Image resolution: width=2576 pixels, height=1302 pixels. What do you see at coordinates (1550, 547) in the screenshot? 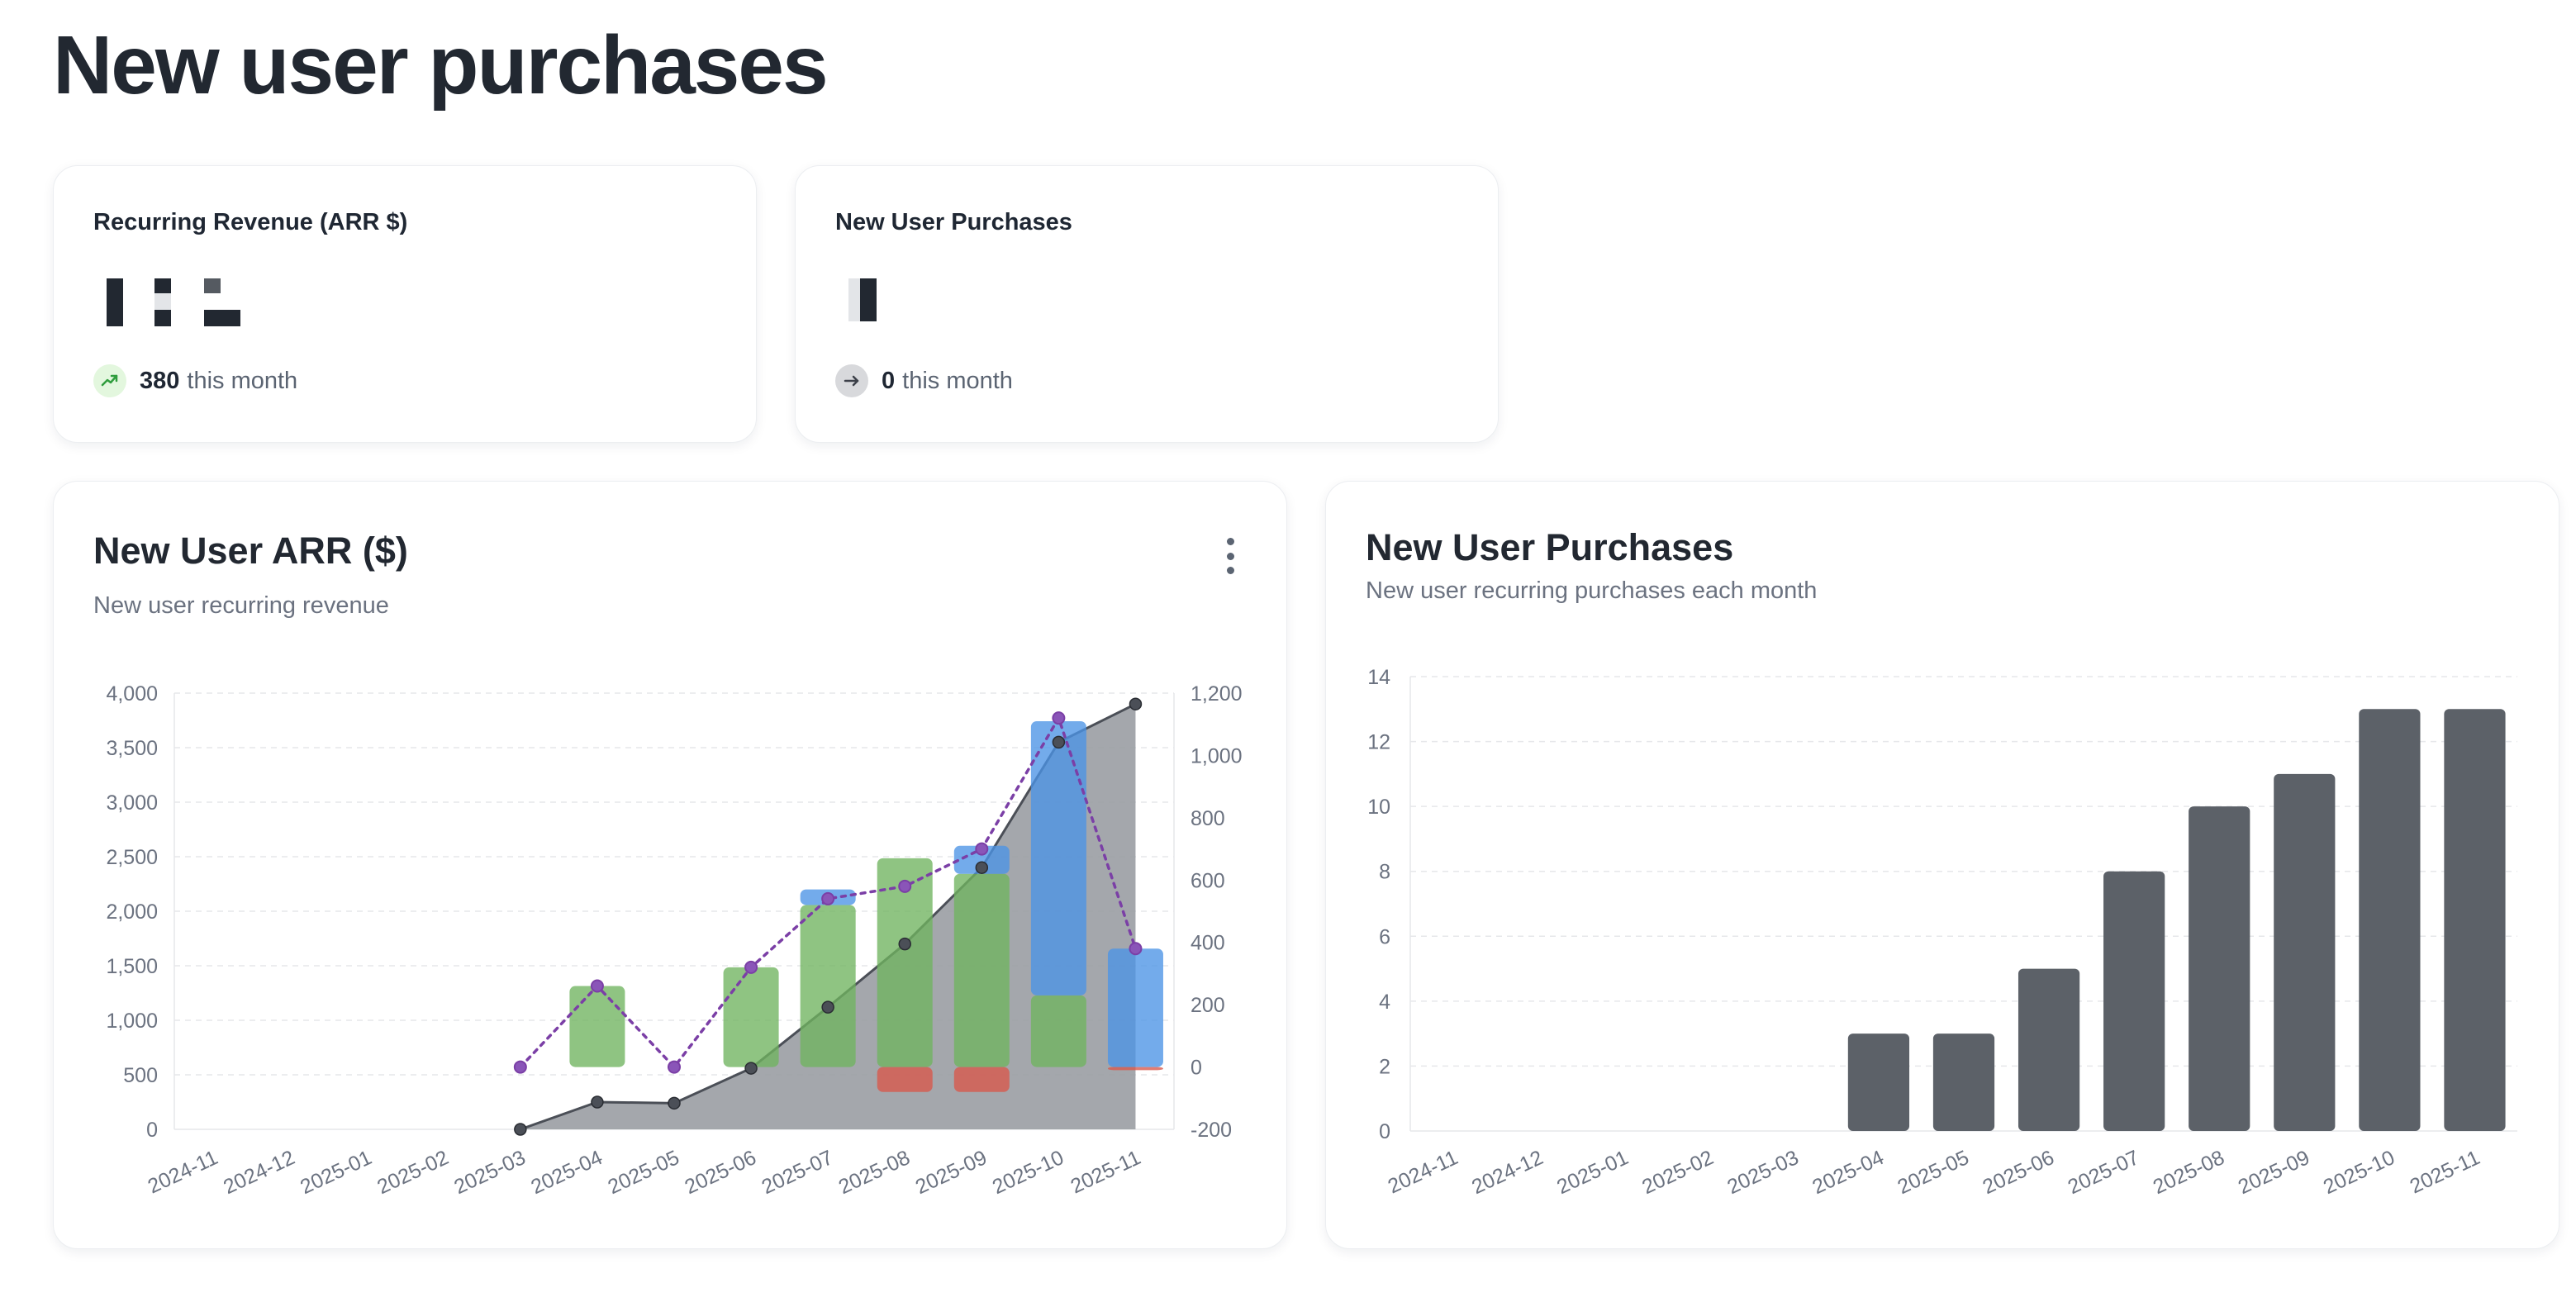
I see `chart-title: New User Purchases` at bounding box center [1550, 547].